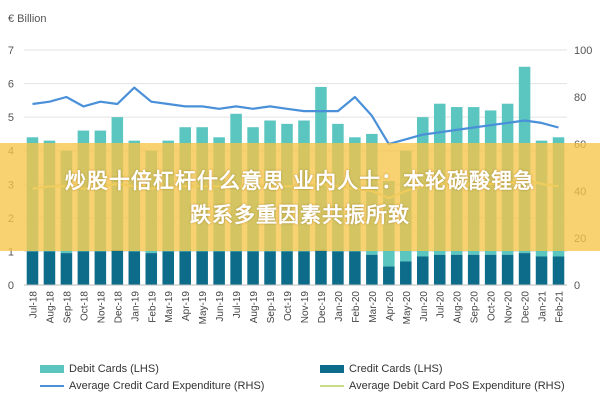 This screenshot has height=405, width=600. What do you see at coordinates (11, 286) in the screenshot?
I see `left-tick-label: 0` at bounding box center [11, 286].